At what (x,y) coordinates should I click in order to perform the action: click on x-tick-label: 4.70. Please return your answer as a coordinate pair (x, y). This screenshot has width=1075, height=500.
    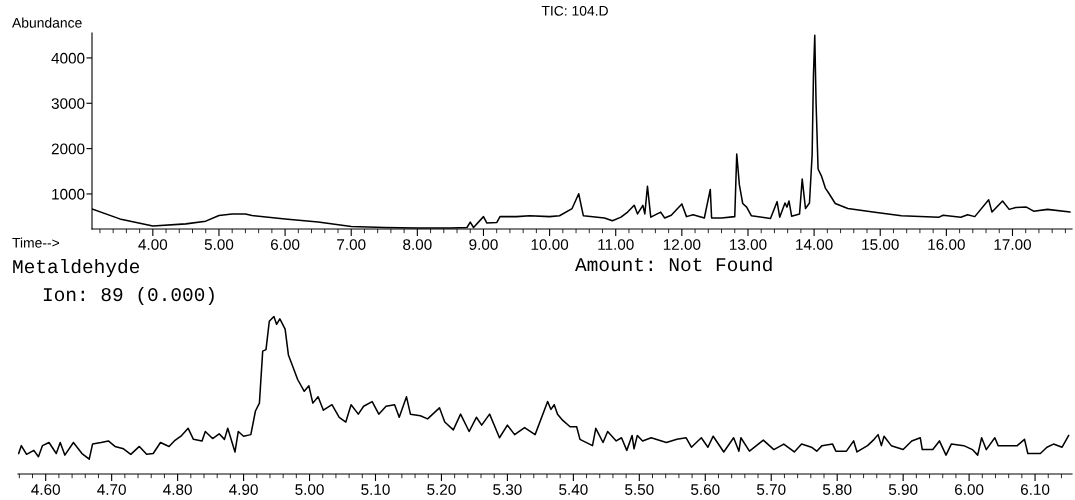
    Looking at the image, I should click on (111, 489).